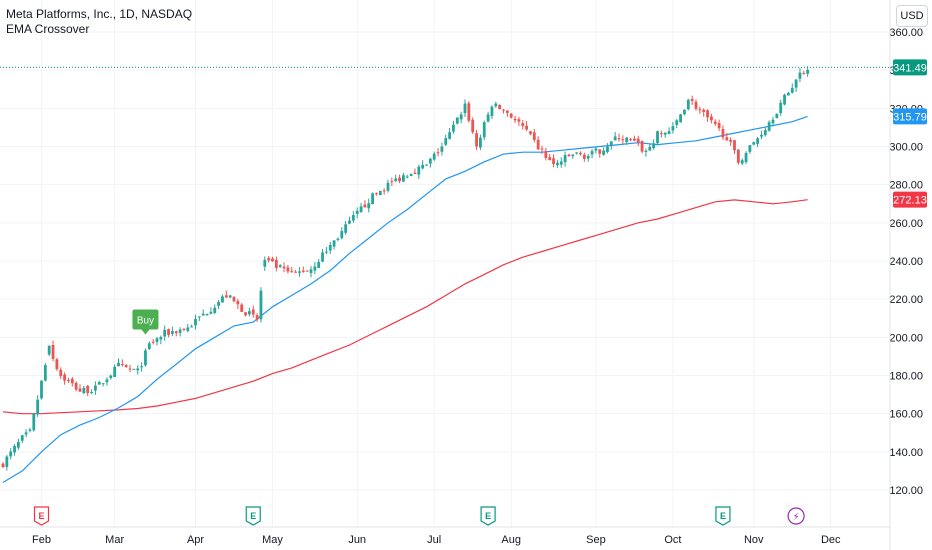  What do you see at coordinates (145, 332) in the screenshot?
I see `buy-marker-pointer` at bounding box center [145, 332].